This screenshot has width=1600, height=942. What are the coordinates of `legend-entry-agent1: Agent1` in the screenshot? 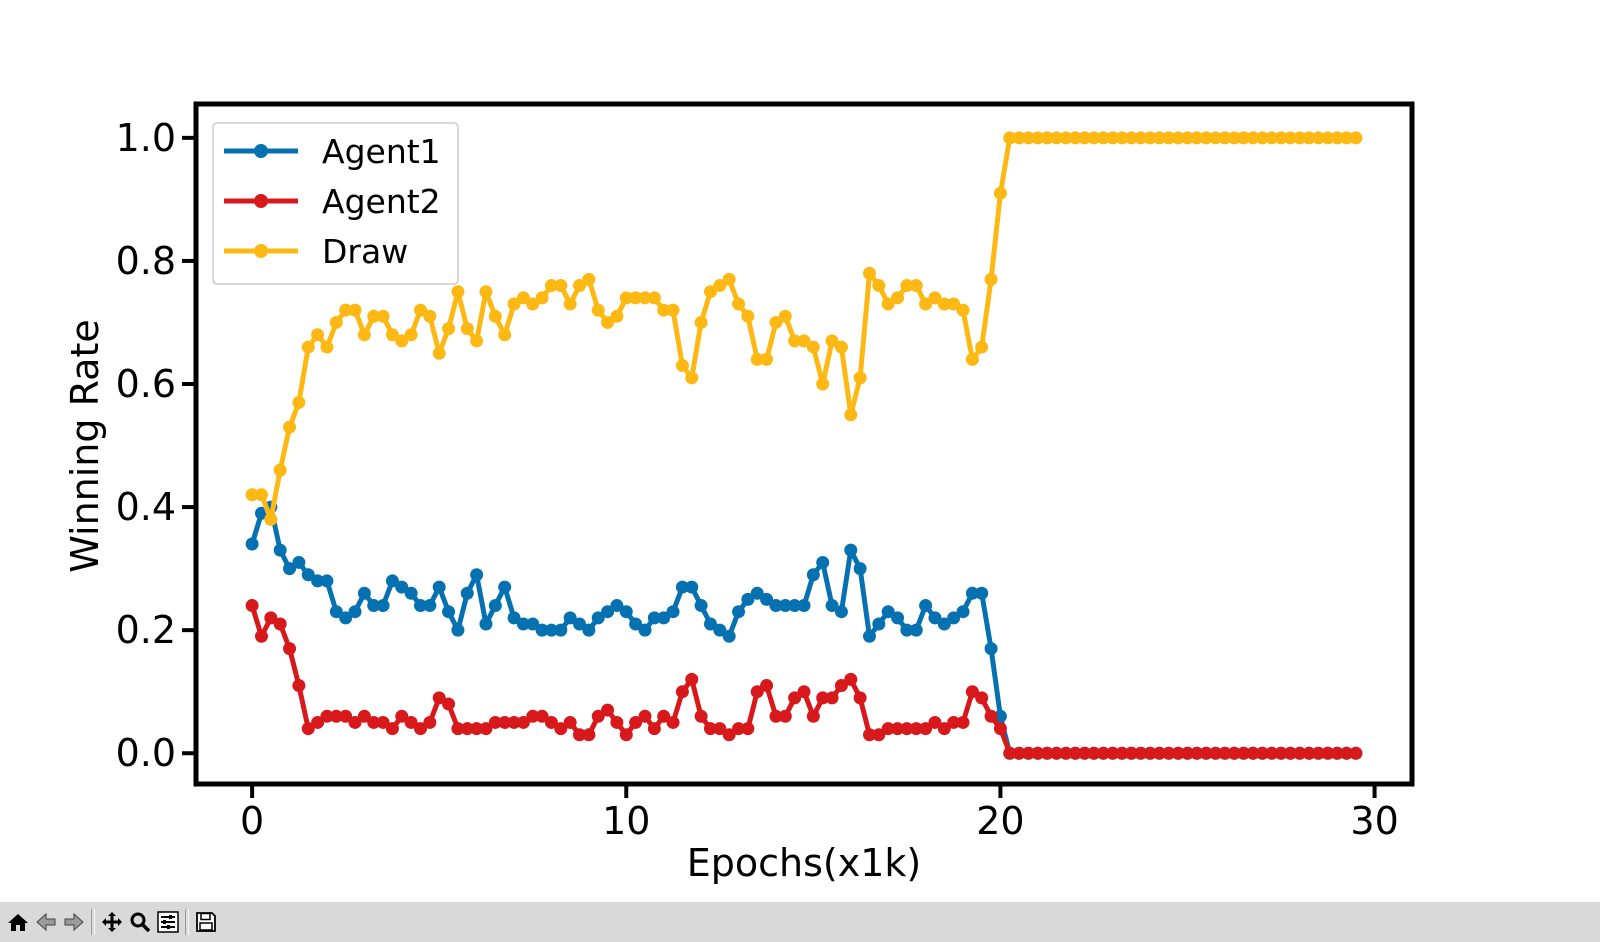 It's located at (332, 151).